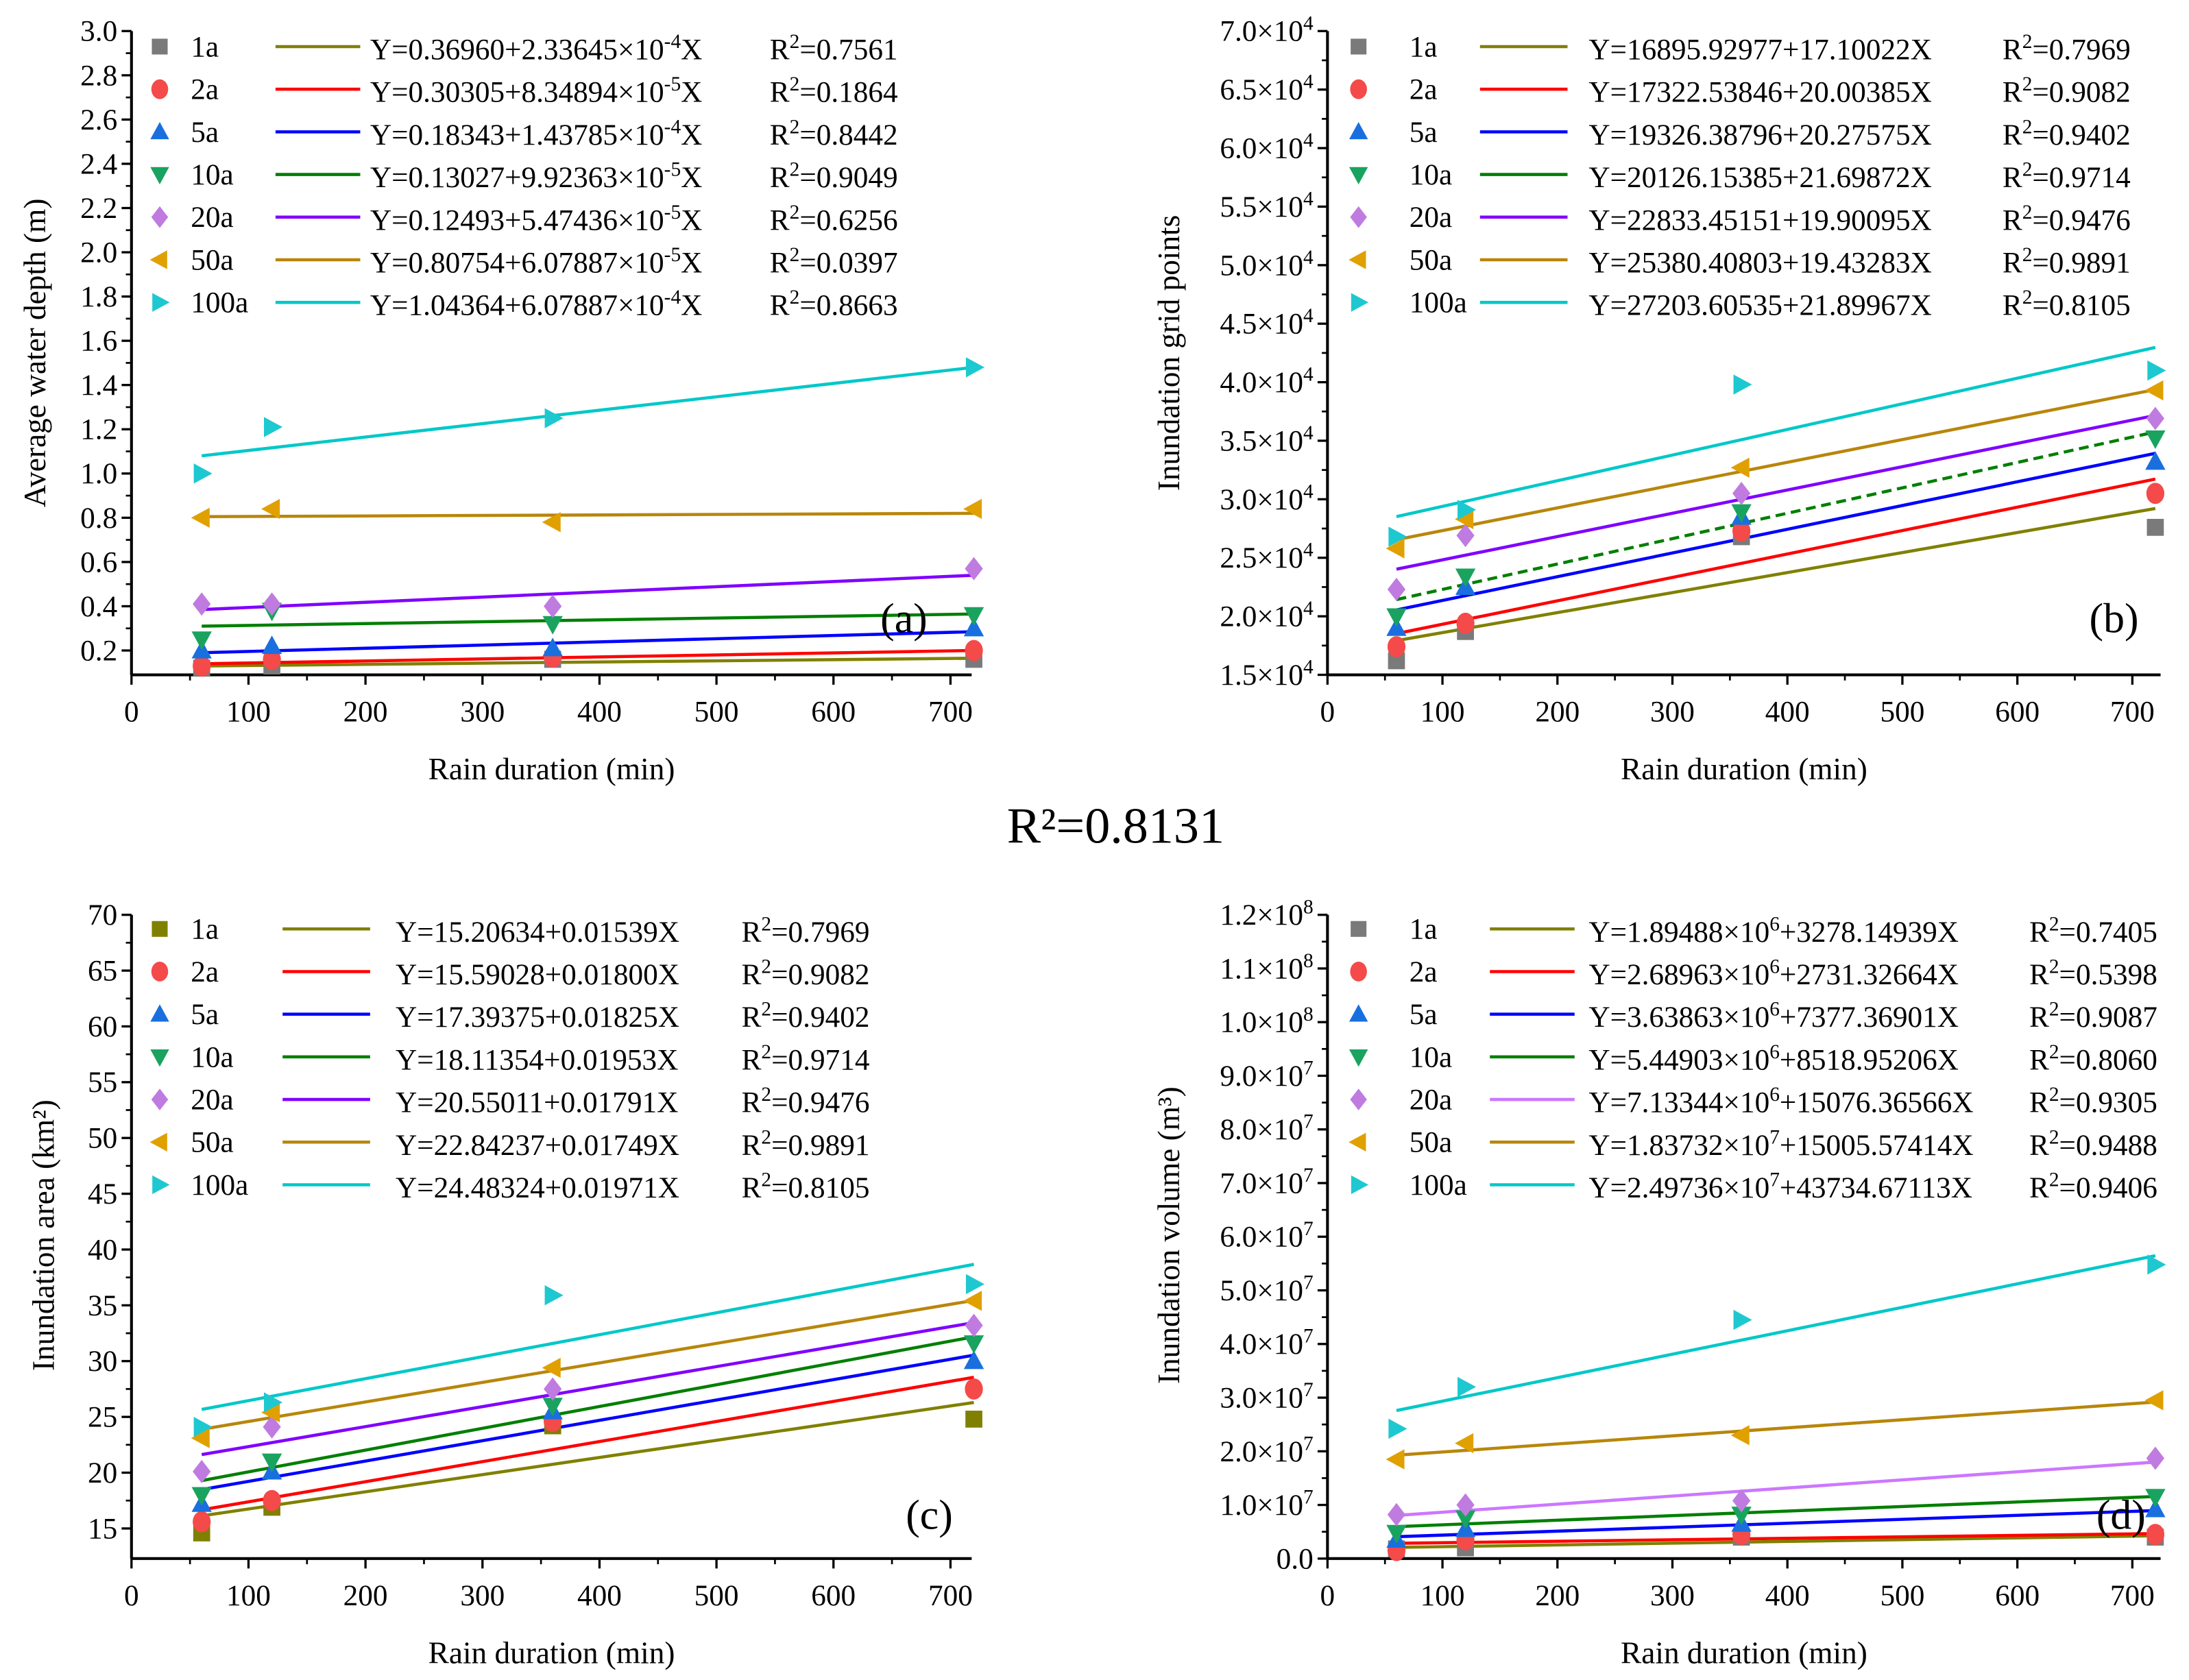 Image resolution: width=2189 pixels, height=1680 pixels. I want to click on y-tick-label: 6.5×10⁴, so click(1267, 88).